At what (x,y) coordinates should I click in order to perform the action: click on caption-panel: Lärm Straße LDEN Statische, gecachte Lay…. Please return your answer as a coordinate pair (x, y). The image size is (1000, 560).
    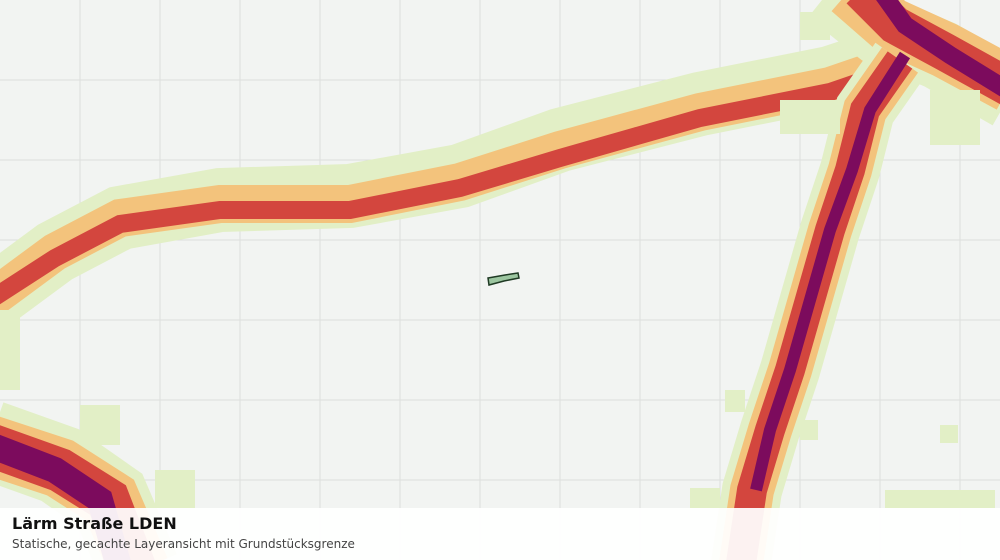
    Looking at the image, I should click on (500, 534).